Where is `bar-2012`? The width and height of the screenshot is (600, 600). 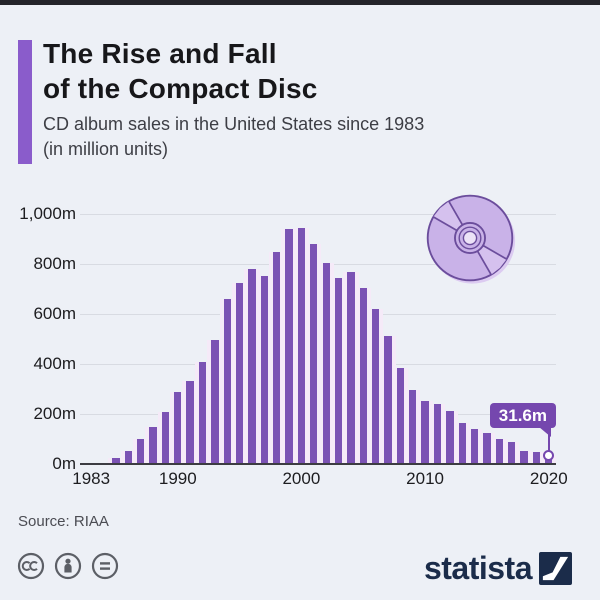
bar-2012 is located at coordinates (450, 437).